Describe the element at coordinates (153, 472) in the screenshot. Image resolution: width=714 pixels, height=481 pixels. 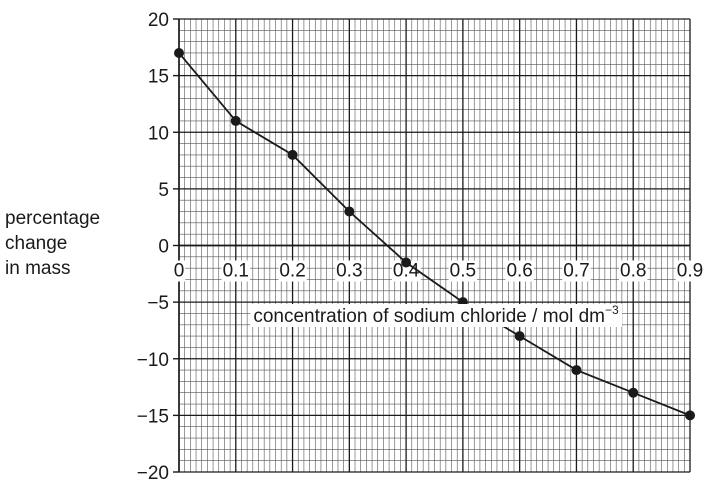
I see `y-tick-label: −20` at that location.